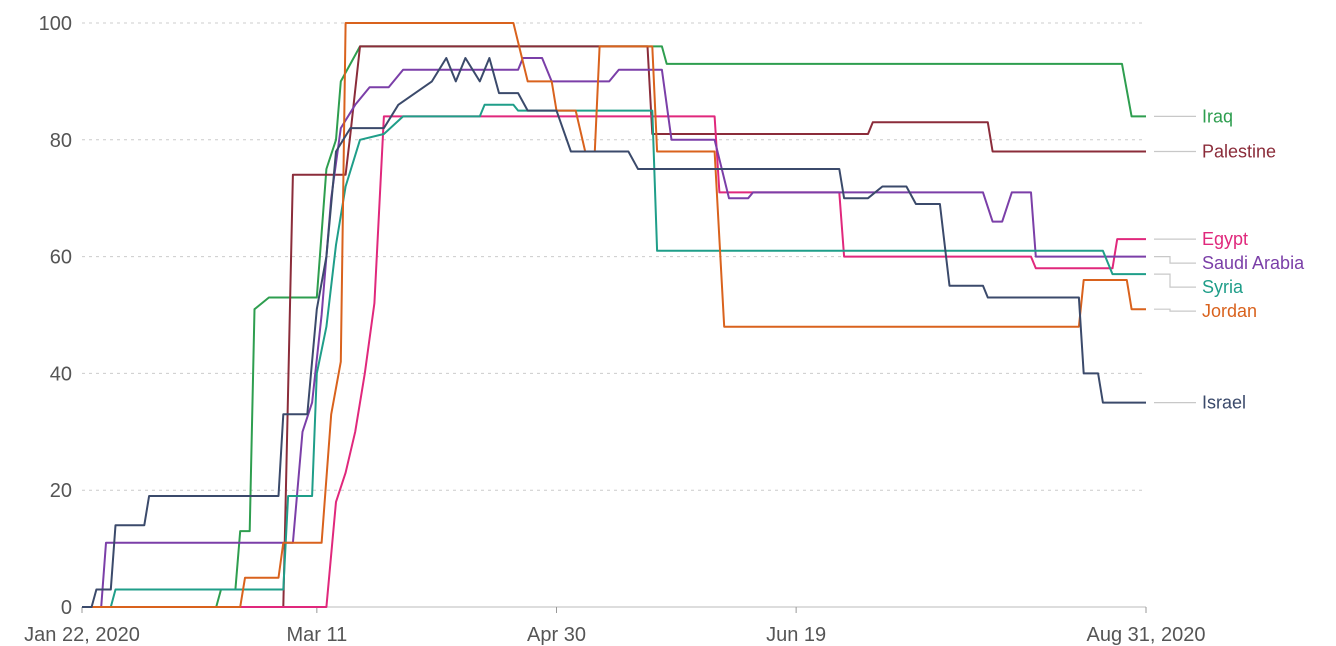  Describe the element at coordinates (55, 24) in the screenshot. I see `y-tick-label: 100` at that location.